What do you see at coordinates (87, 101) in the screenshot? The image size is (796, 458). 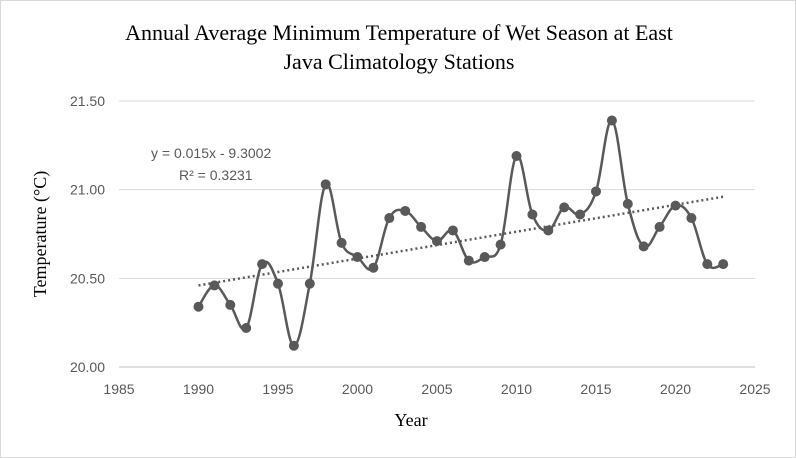 I see `y-tick-label: 21.50` at bounding box center [87, 101].